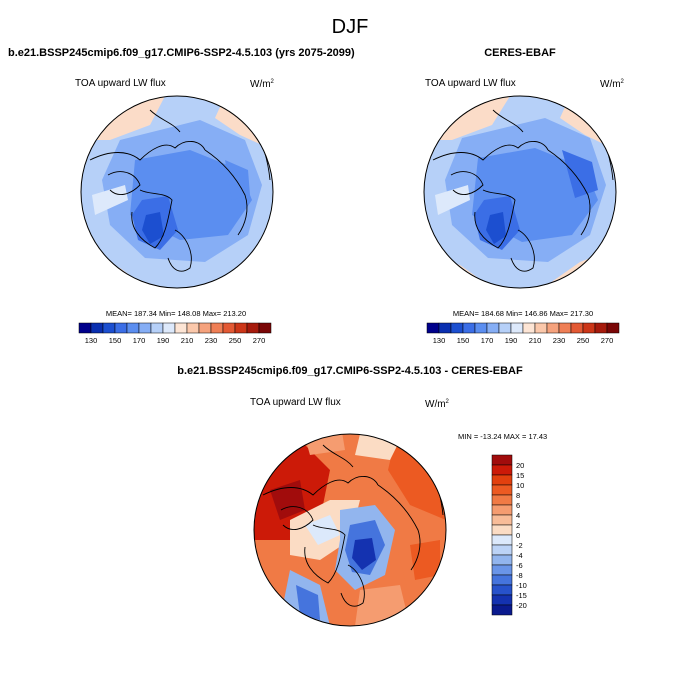  I want to click on page-title: DJF, so click(350, 27).